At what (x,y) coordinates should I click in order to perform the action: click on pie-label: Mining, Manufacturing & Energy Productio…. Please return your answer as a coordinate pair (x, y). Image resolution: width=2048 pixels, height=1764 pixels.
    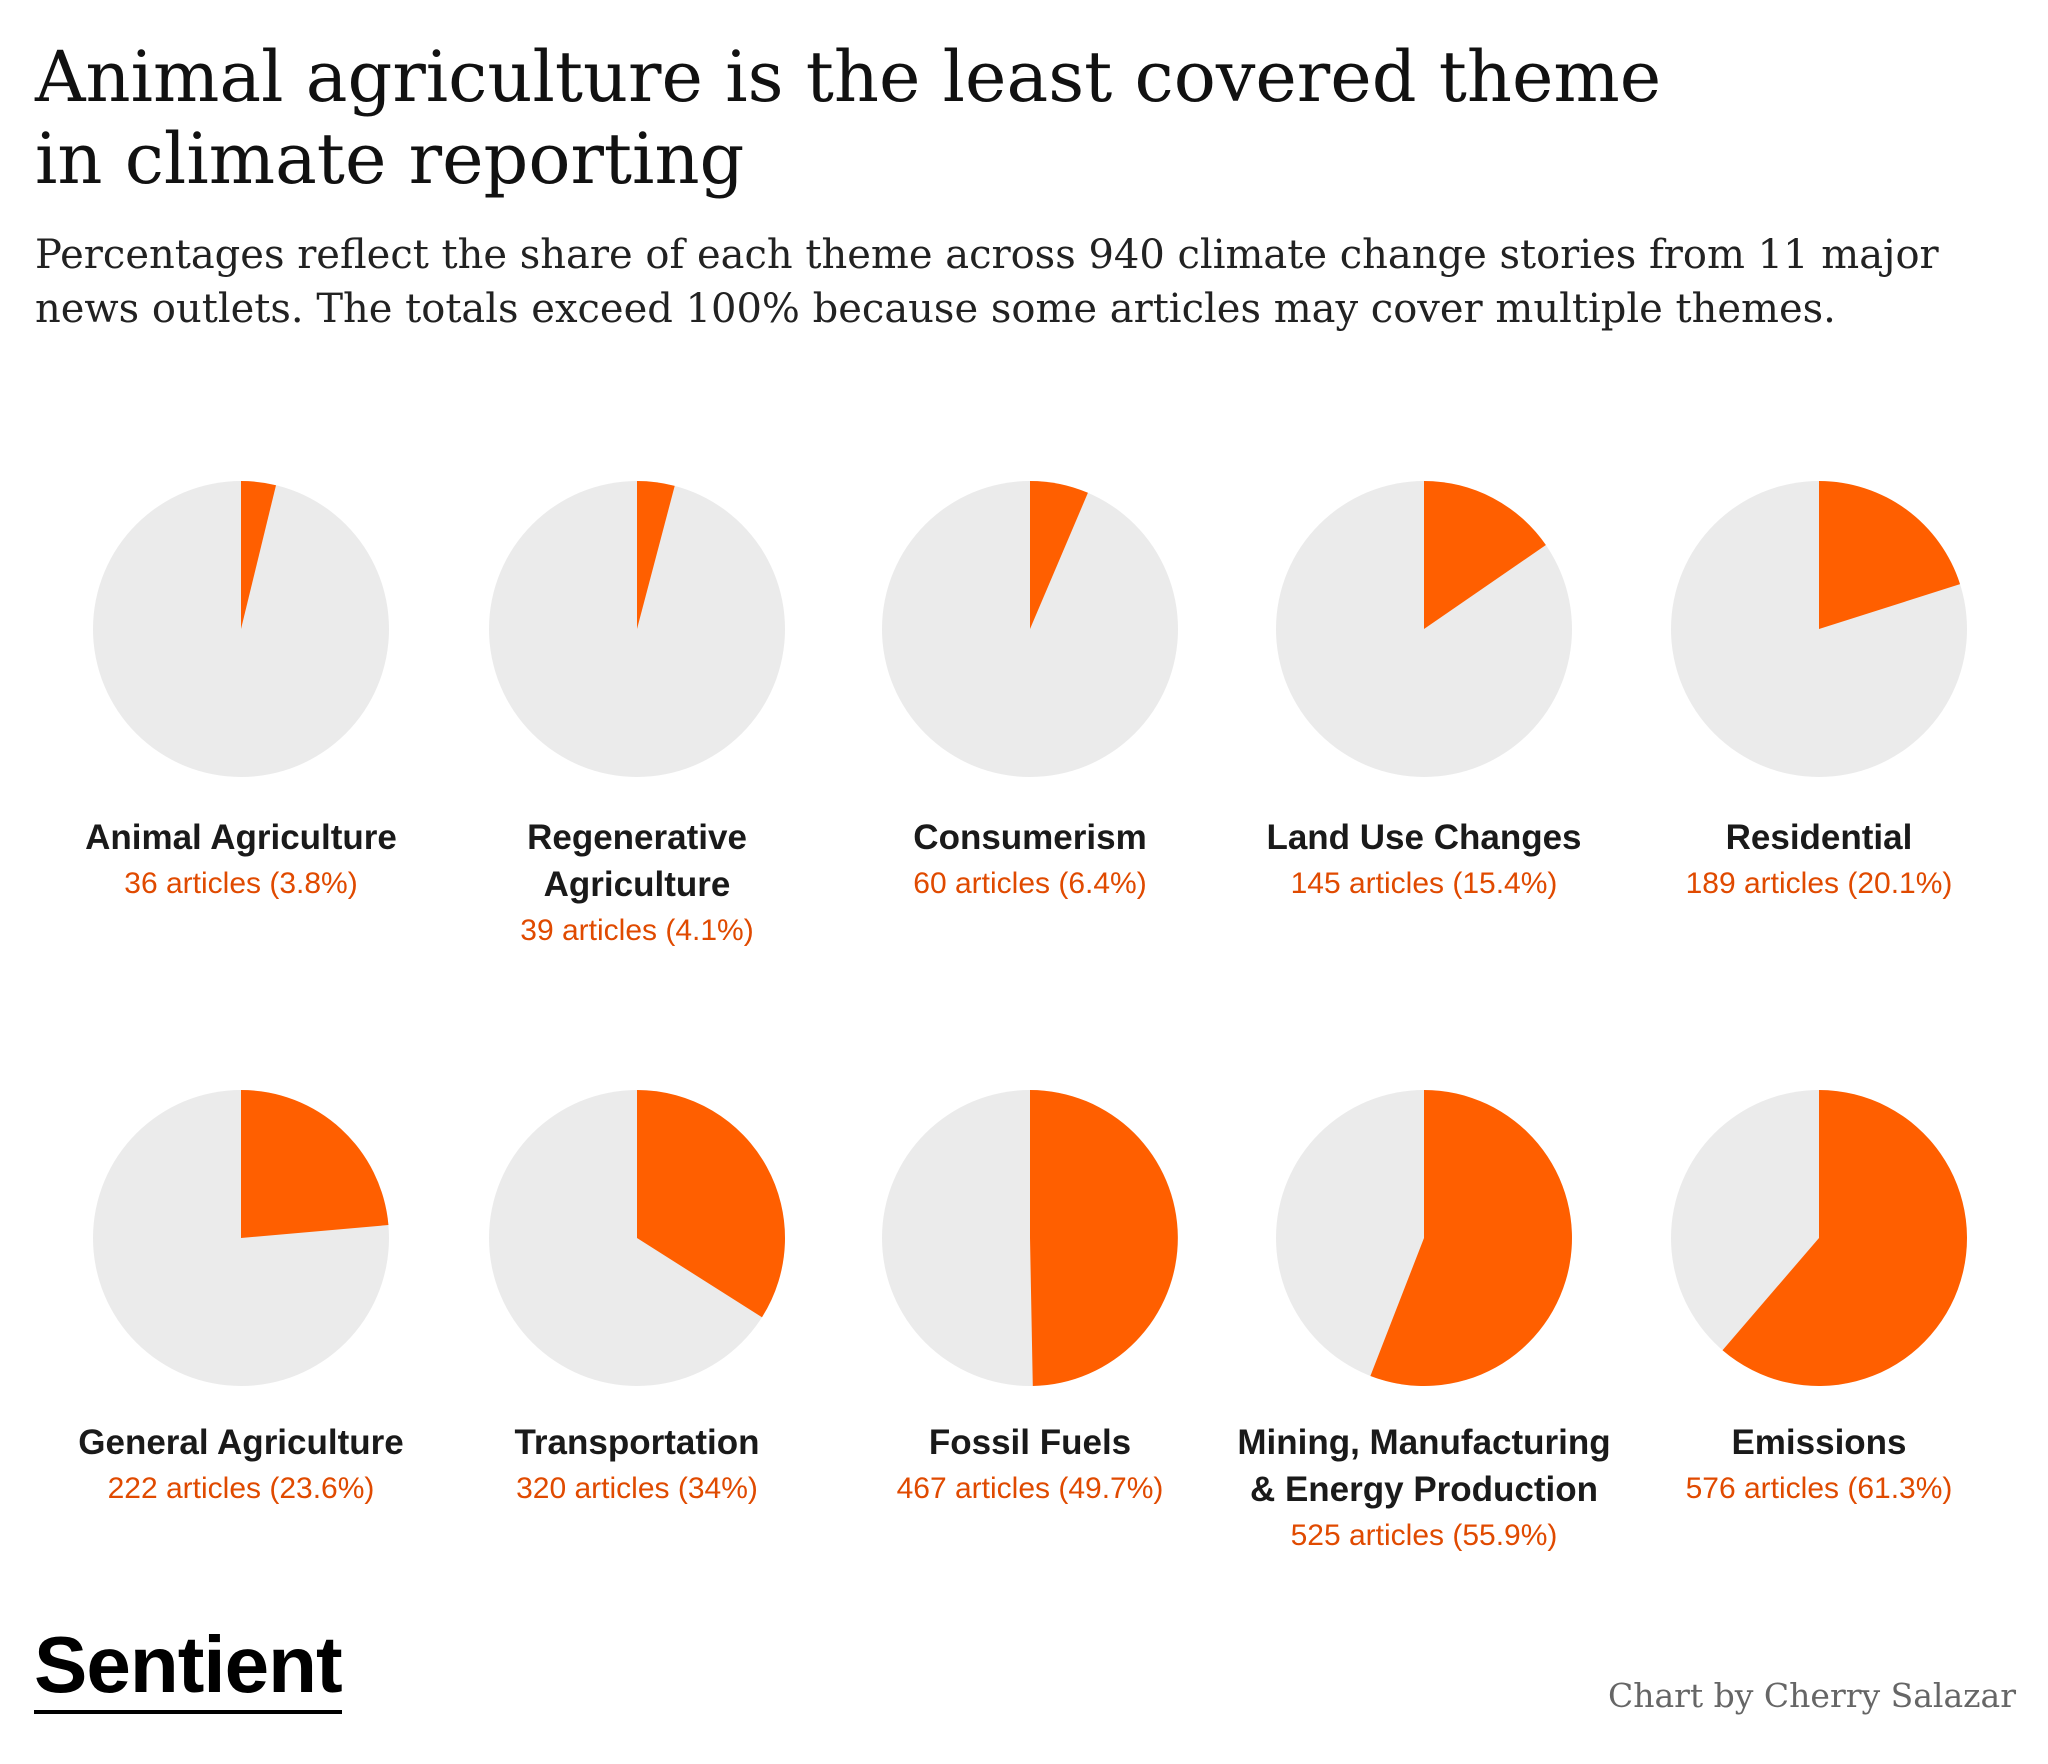
    Looking at the image, I should click on (1424, 1466).